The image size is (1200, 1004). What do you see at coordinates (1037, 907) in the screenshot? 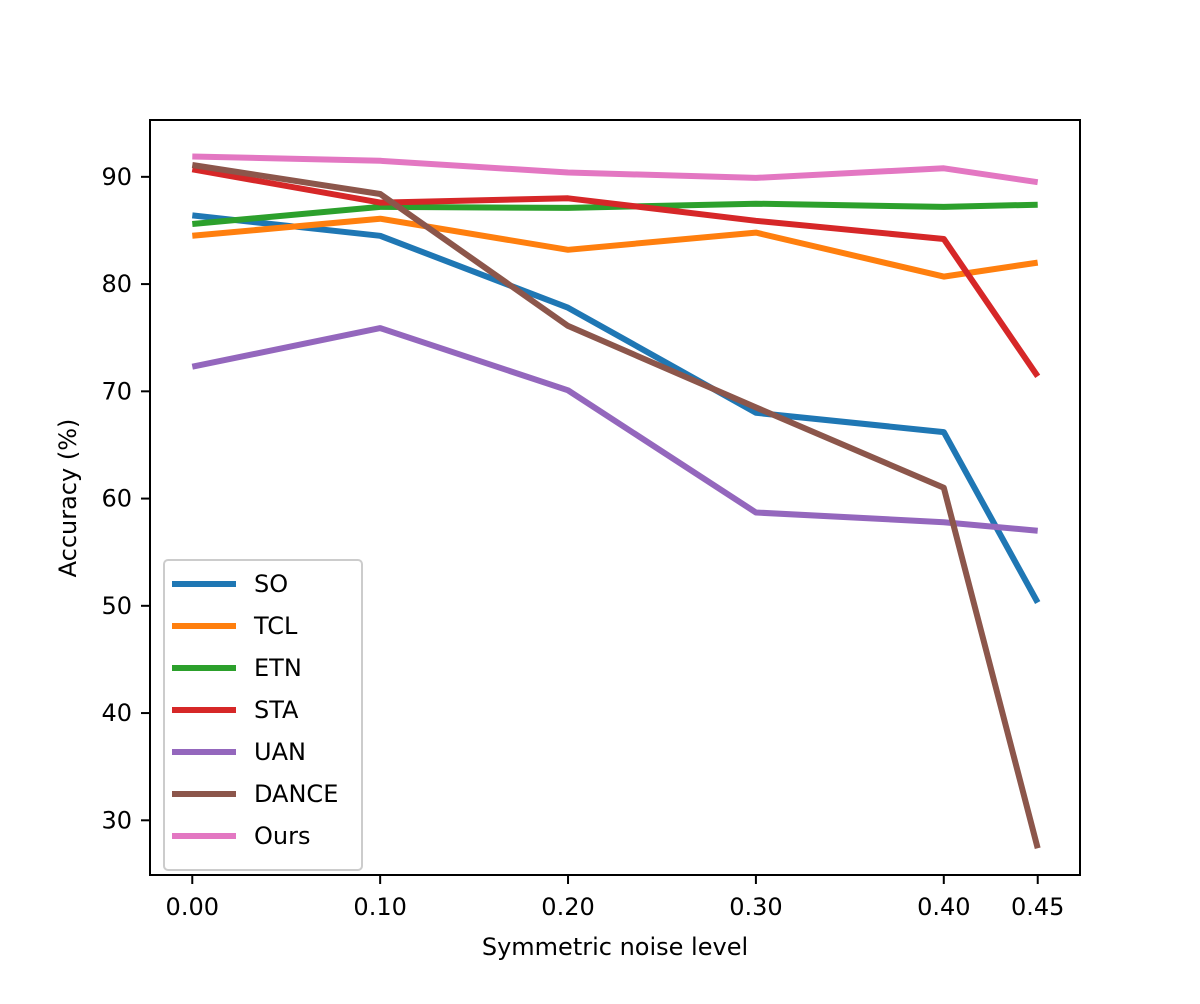
I see `x-tick-label: 0.45` at bounding box center [1037, 907].